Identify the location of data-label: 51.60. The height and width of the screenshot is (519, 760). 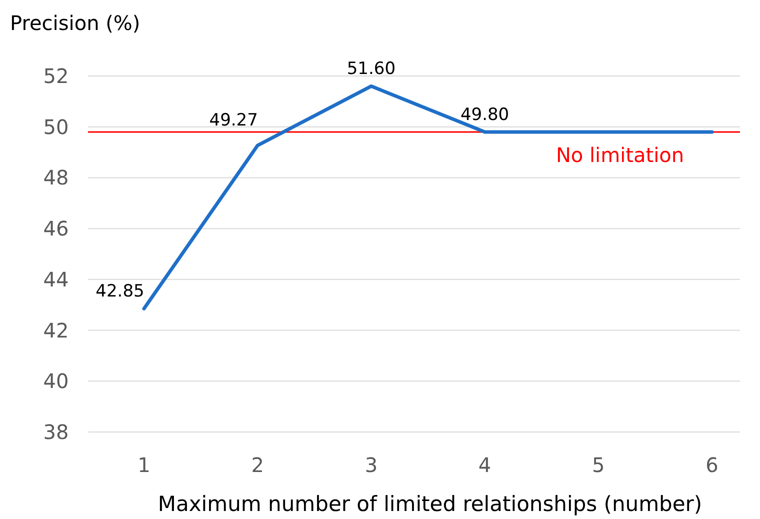
(371, 69).